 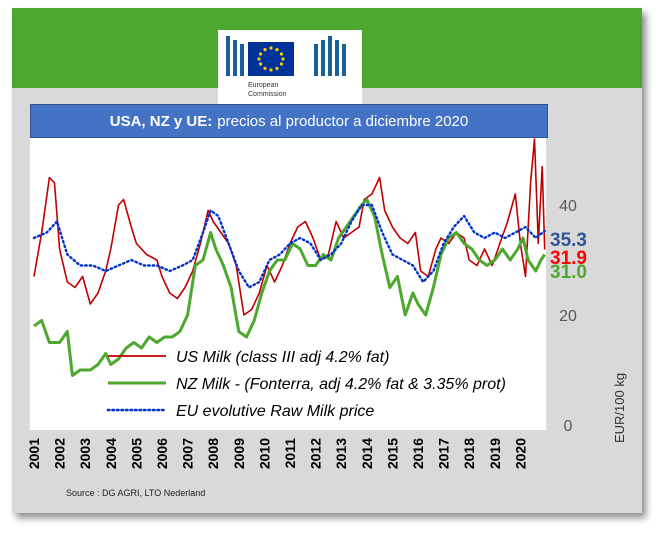 What do you see at coordinates (136, 453) in the screenshot?
I see `x-tick-label: 2005` at bounding box center [136, 453].